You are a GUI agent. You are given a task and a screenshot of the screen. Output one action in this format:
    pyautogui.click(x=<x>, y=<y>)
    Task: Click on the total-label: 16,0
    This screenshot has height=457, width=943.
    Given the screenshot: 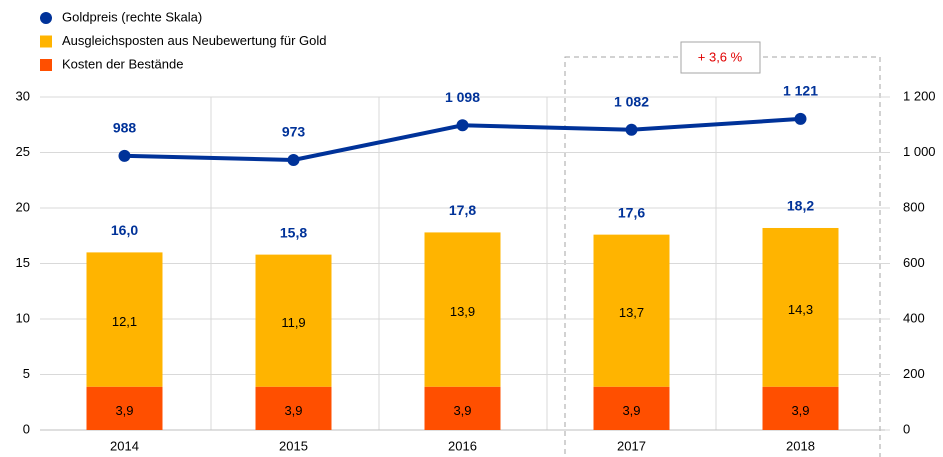 What is the action you would take?
    pyautogui.click(x=124, y=230)
    